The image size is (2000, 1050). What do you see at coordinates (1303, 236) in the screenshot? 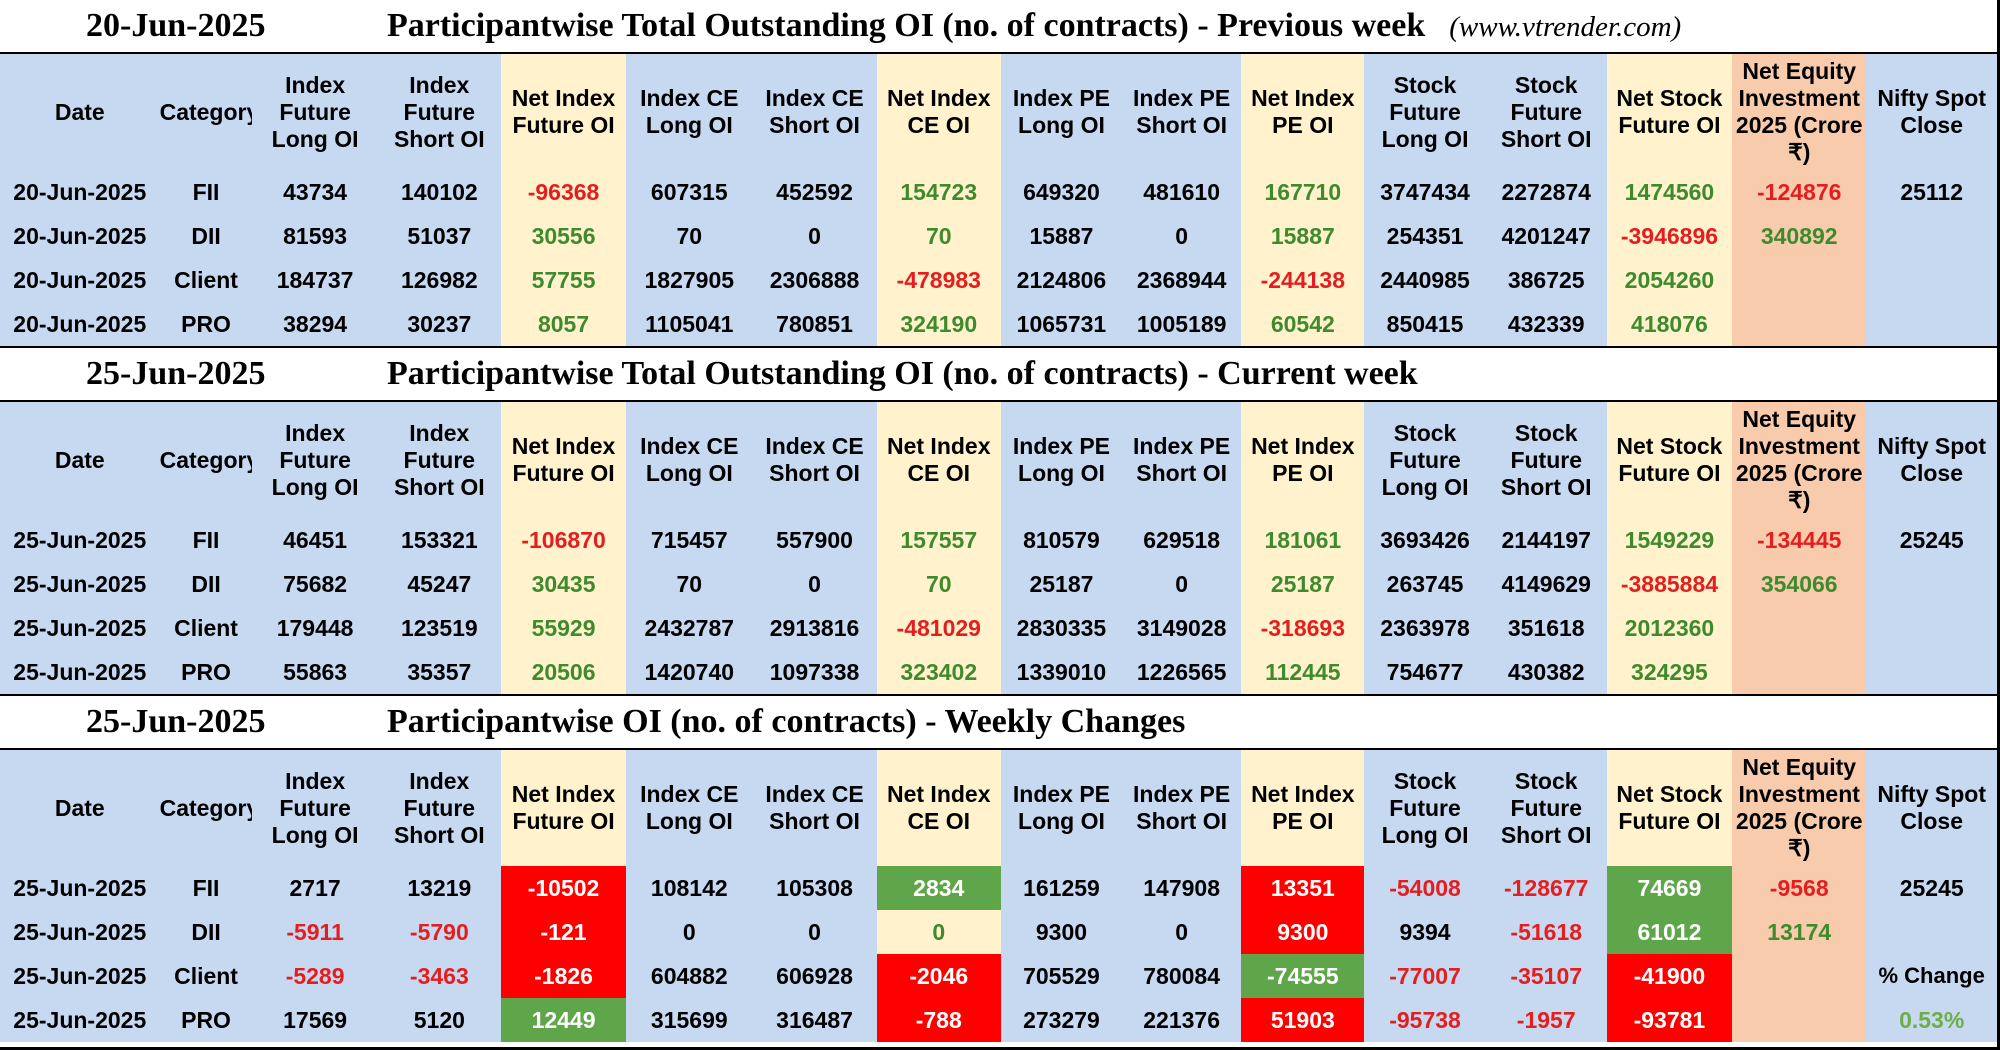
I see `cell-npe: 15887` at bounding box center [1303, 236].